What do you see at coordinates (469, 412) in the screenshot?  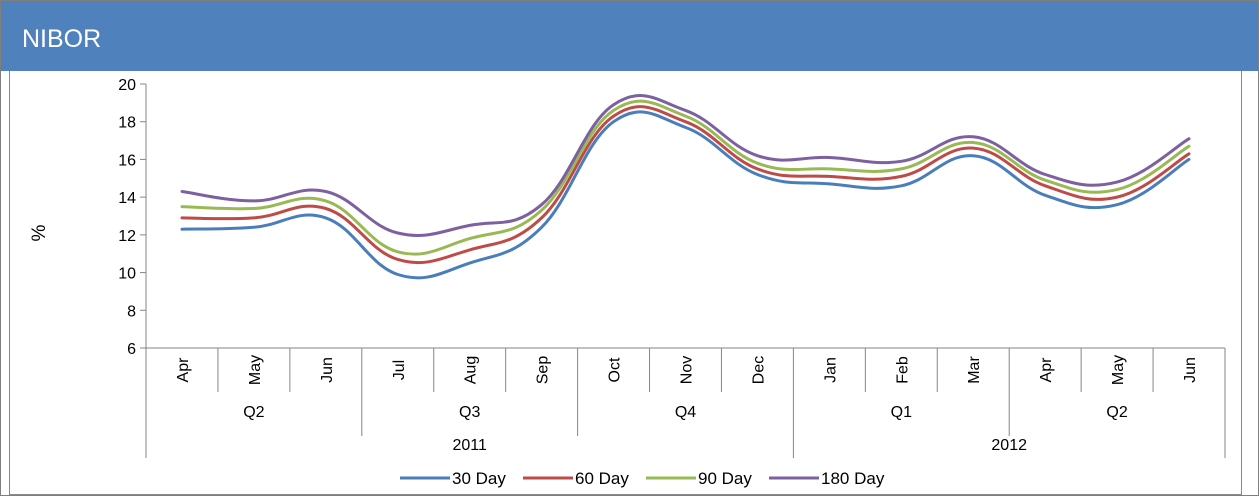 I see `quarter-label: Q3` at bounding box center [469, 412].